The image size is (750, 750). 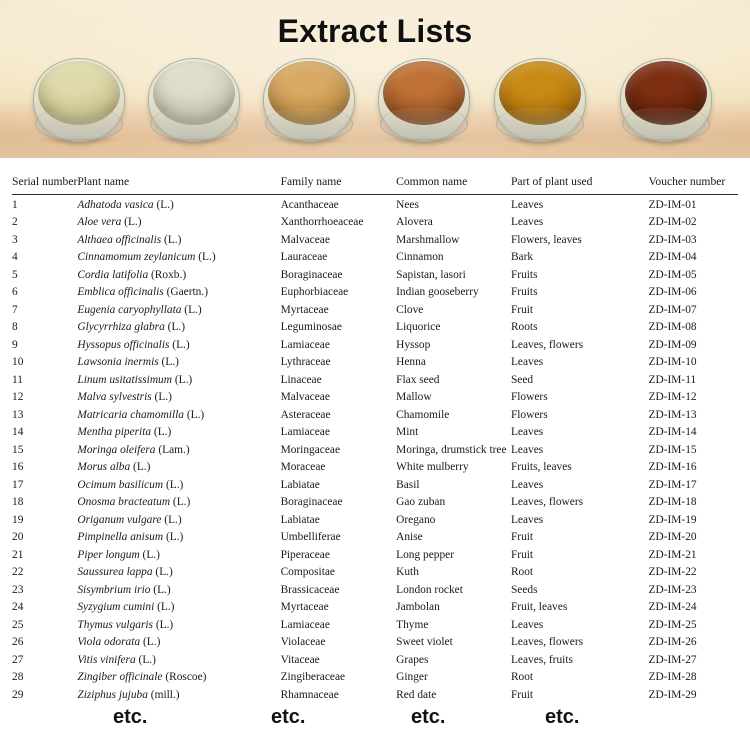 I want to click on continuation-marker: etc., so click(x=130, y=717).